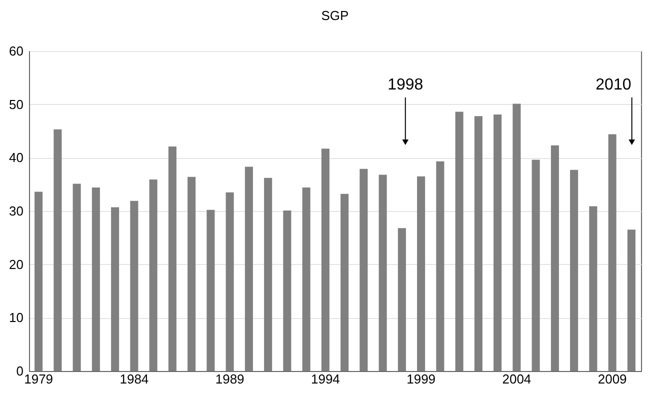  I want to click on x-tick-label: 2009, so click(612, 379).